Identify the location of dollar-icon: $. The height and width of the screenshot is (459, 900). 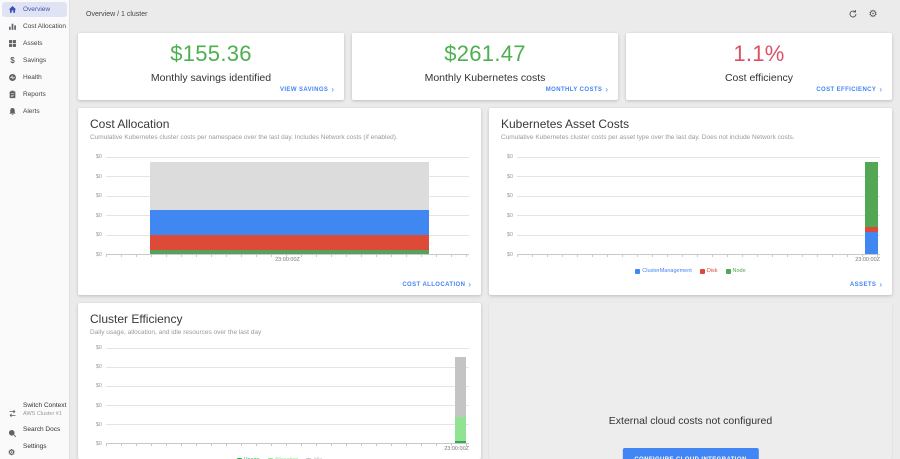
(12, 60).